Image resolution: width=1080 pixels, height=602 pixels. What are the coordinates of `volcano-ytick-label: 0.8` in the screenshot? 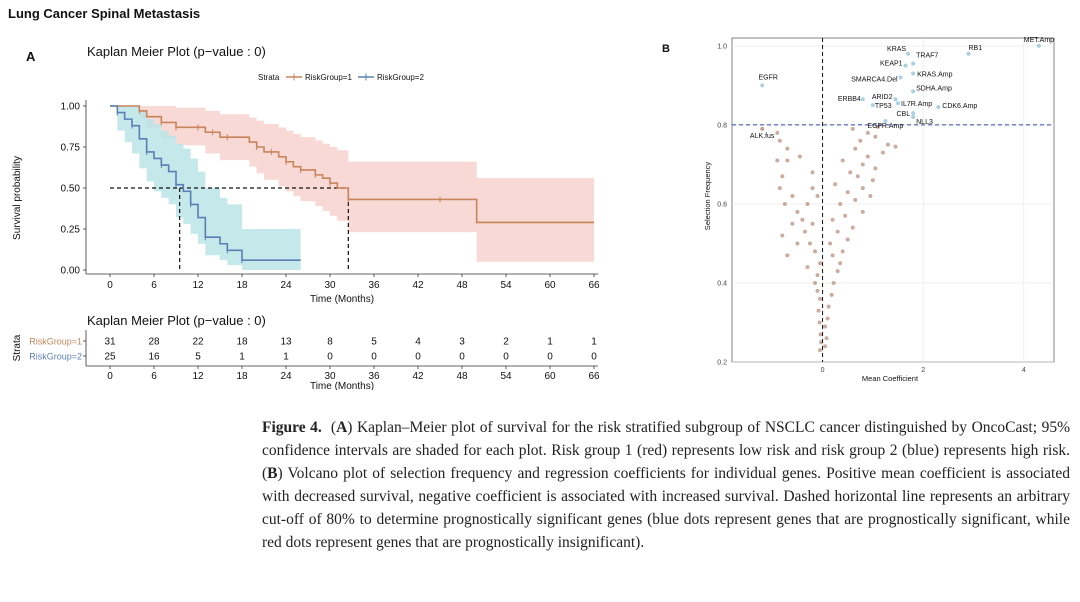 It's located at (722, 125).